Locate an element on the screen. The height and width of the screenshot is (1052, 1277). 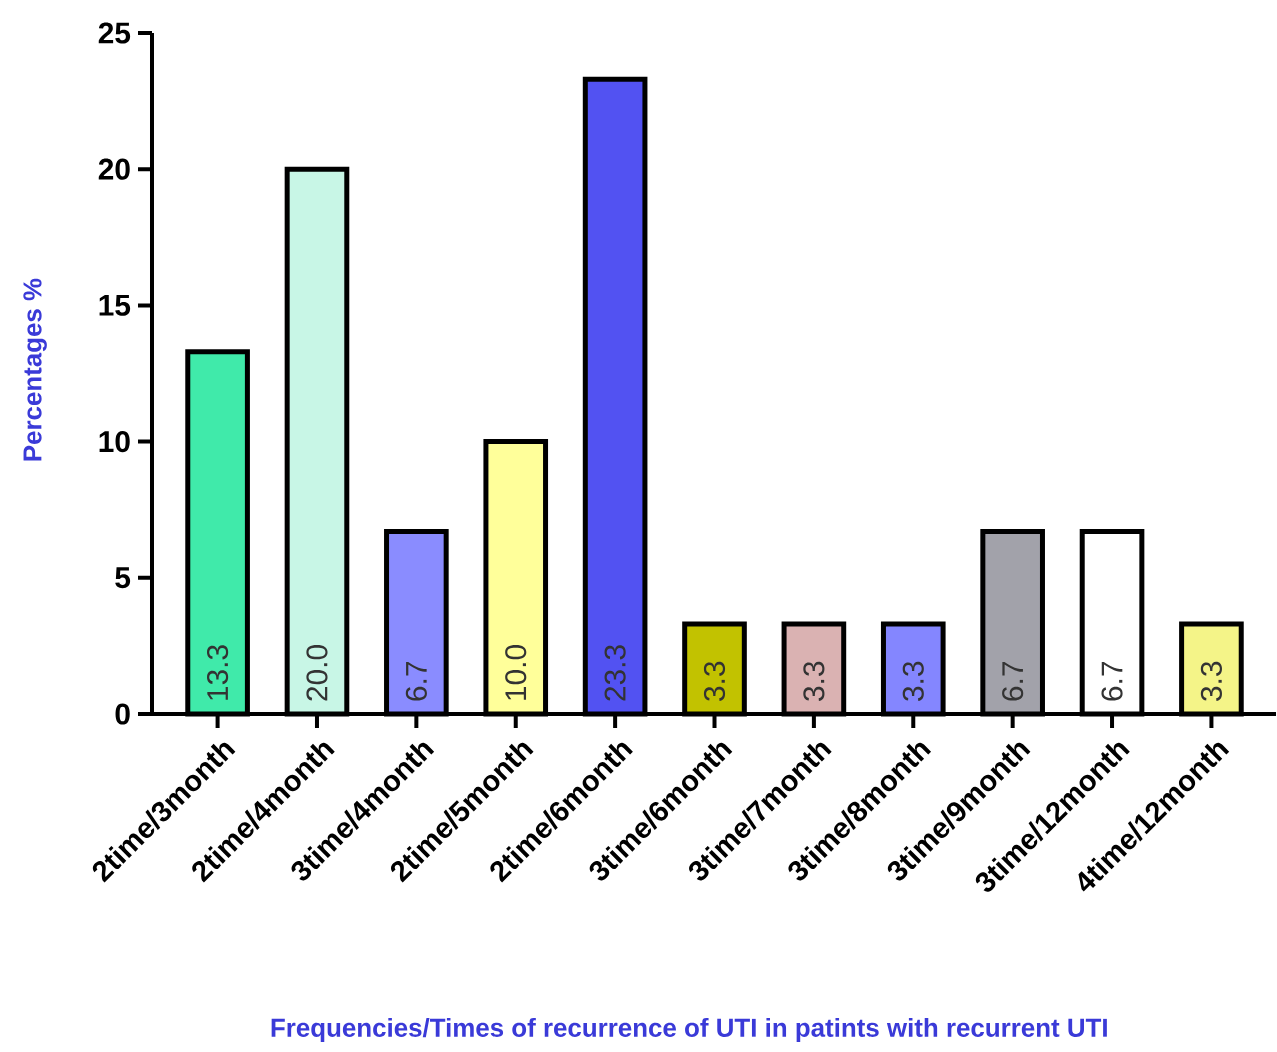
y-tick-label: 20 is located at coordinates (114, 169).